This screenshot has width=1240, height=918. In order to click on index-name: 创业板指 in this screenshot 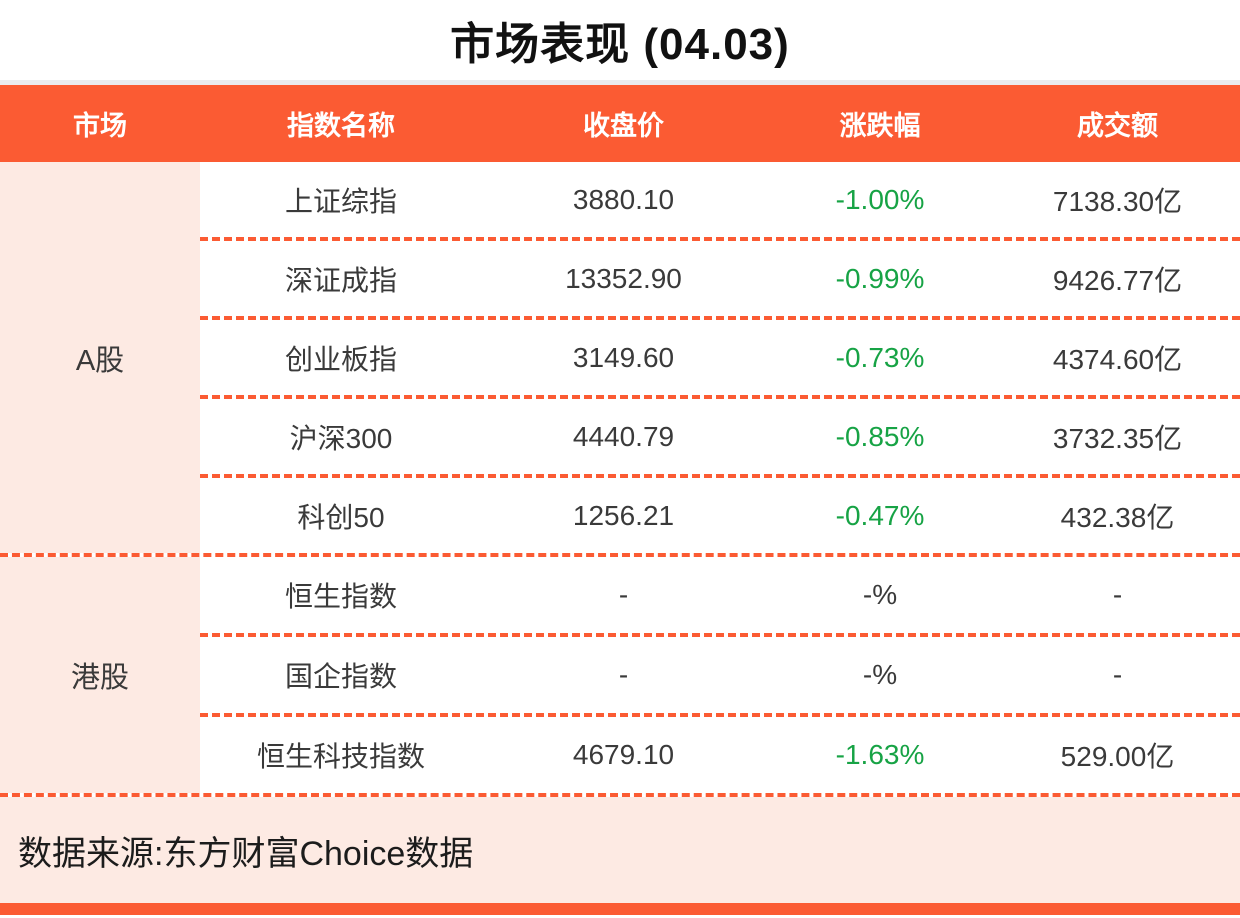, I will do `click(340, 359)`.